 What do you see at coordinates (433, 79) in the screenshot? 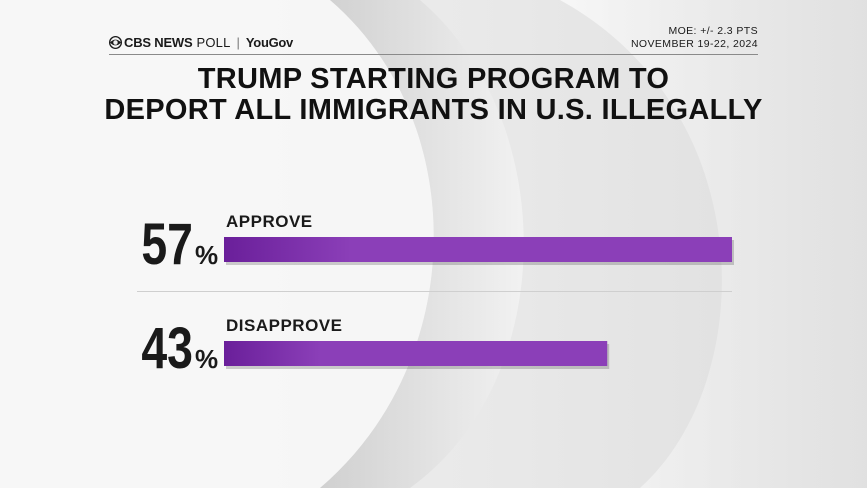
I see `title-line-1: TRUMP STARTING PROGRAM TO` at bounding box center [433, 79].